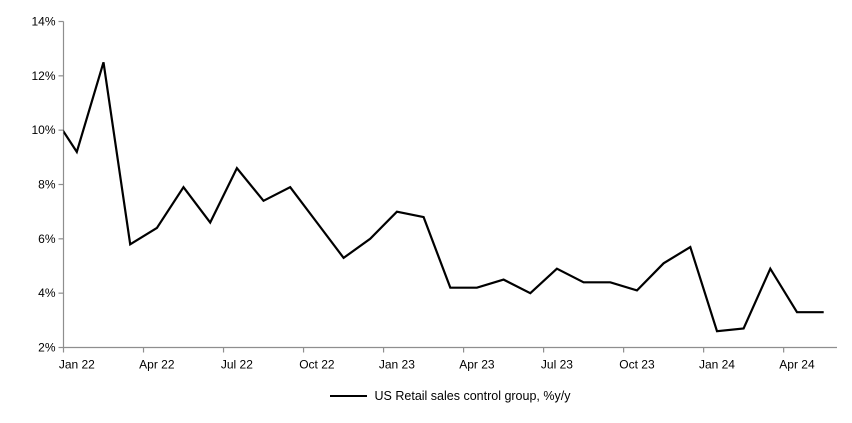  What do you see at coordinates (47, 348) in the screenshot?
I see `y-axis-tick-label: 2%` at bounding box center [47, 348].